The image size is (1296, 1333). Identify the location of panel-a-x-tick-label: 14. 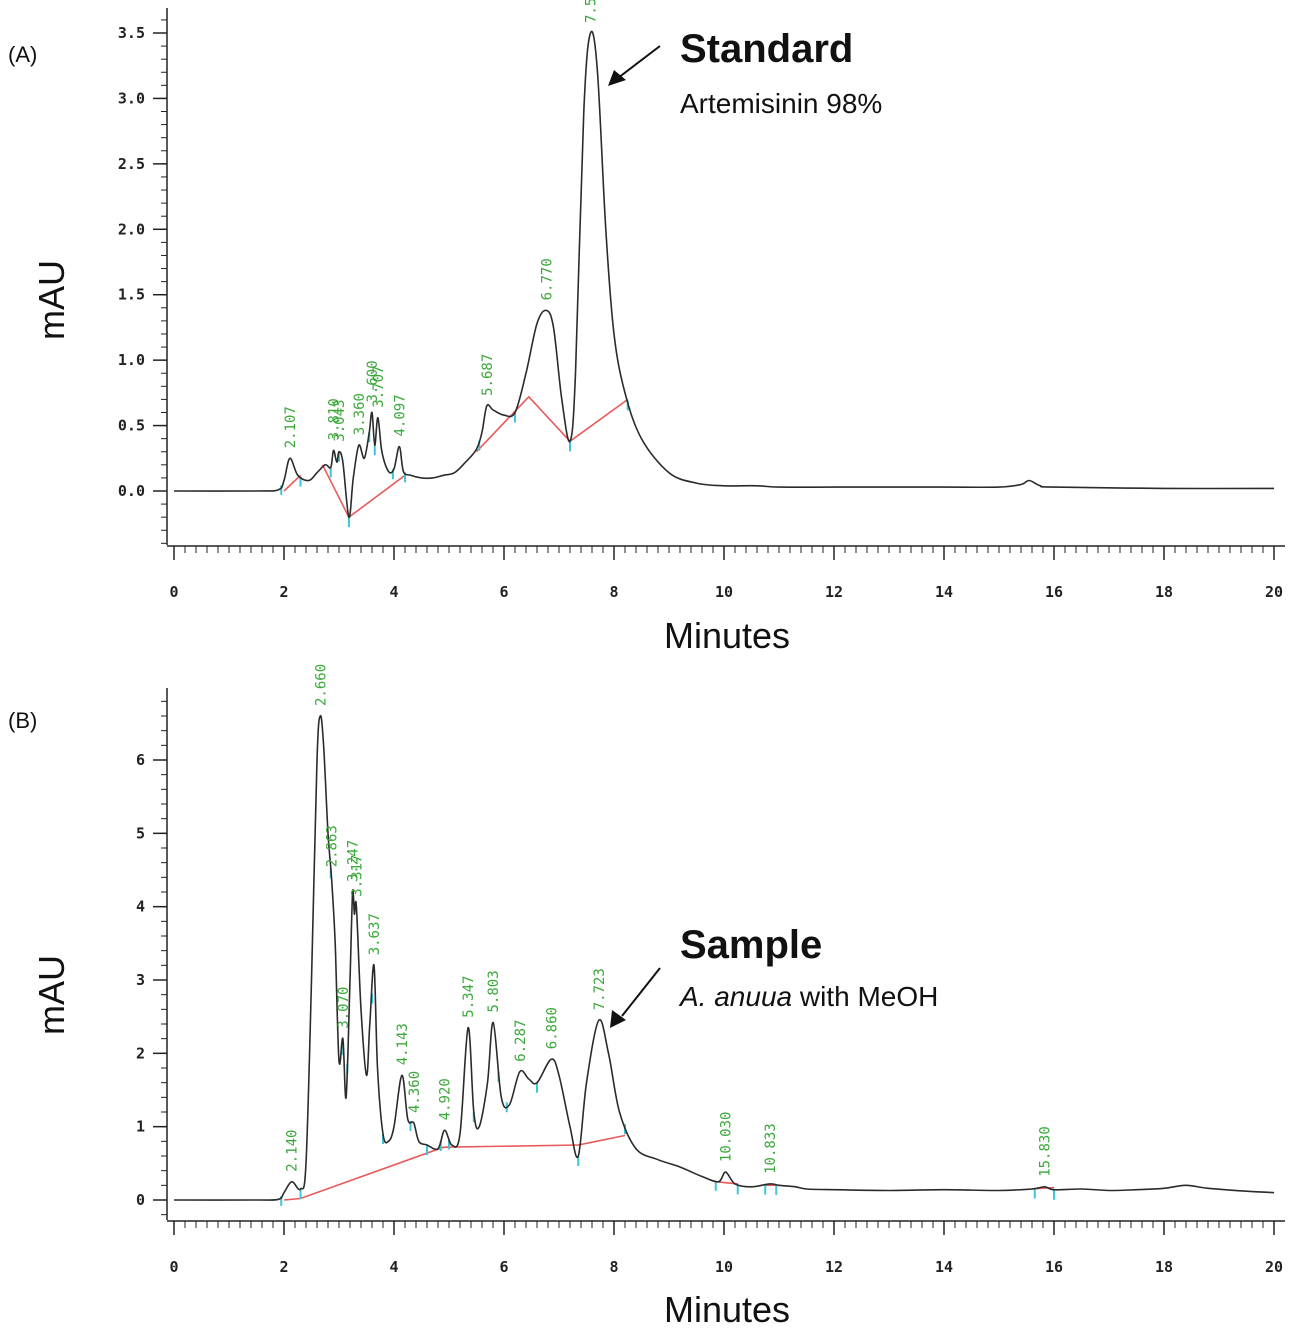
(944, 592).